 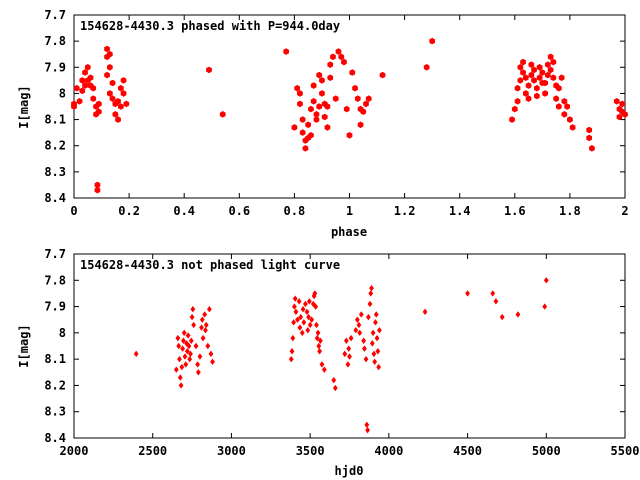 I want to click on y-axis-label-top: I[mag], so click(x=24, y=106).